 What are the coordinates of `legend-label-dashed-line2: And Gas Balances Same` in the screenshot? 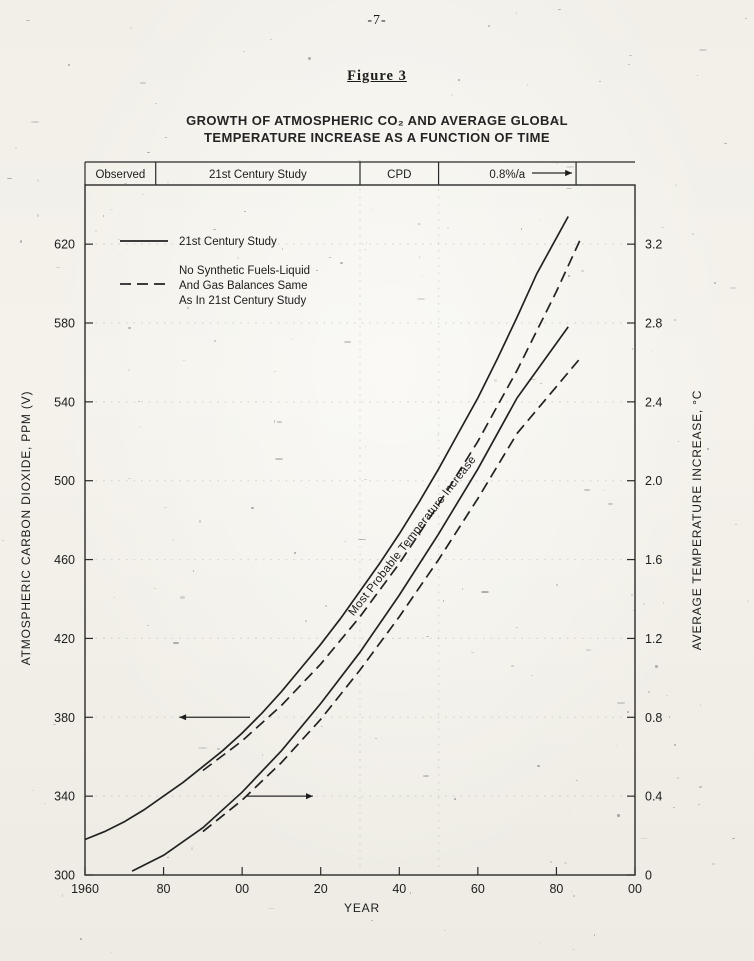 It's located at (243, 286).